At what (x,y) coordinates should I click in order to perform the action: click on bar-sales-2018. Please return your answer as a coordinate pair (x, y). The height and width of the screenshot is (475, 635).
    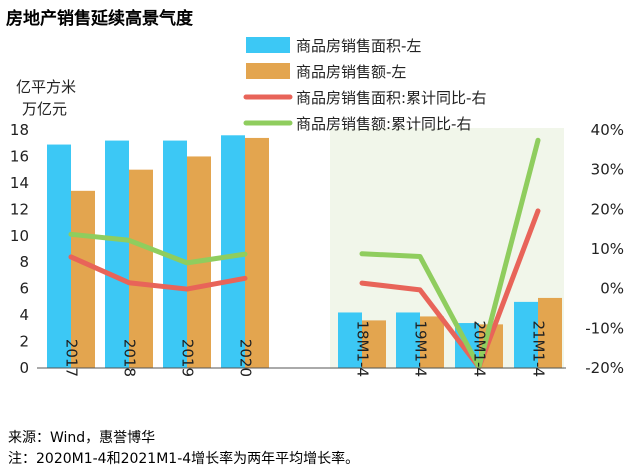
    Looking at the image, I should click on (141, 268).